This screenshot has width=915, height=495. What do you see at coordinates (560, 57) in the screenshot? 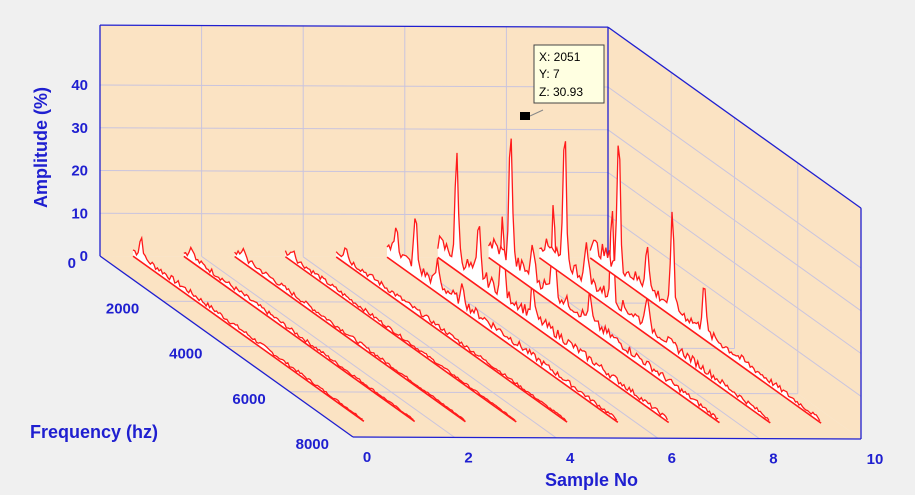
I see `data-tip-x: X: 2051` at bounding box center [560, 57].